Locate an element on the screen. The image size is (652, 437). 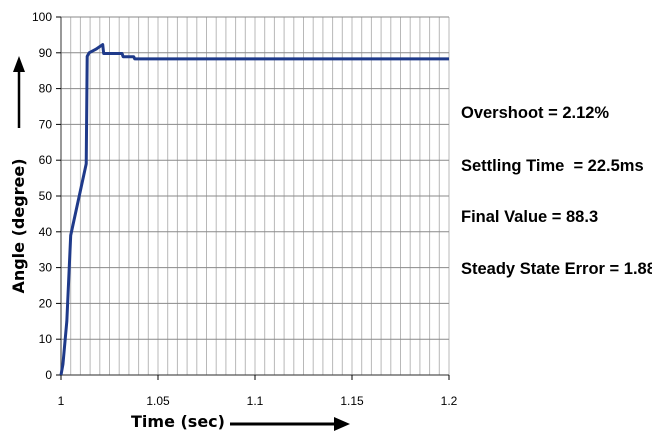
annotation-final-value: Final Value = 88.3 is located at coordinates (530, 217).